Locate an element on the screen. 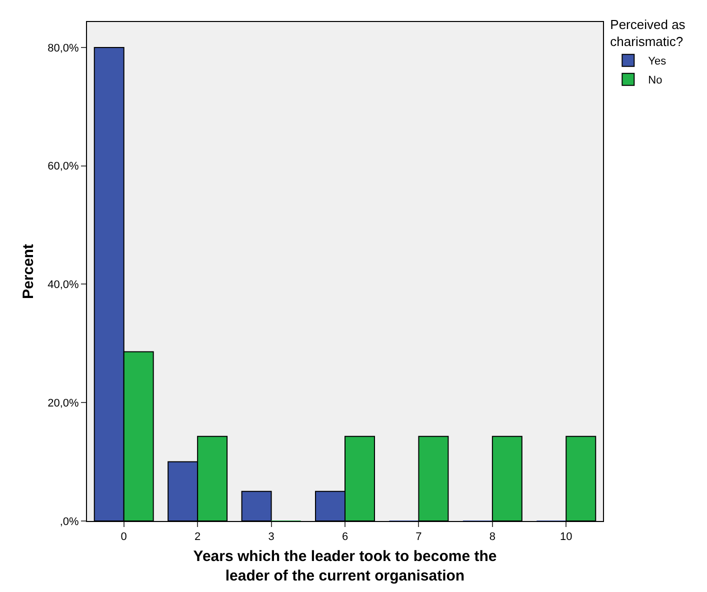 The height and width of the screenshot is (592, 707). y-tick-label: 60,0% is located at coordinates (64, 166).